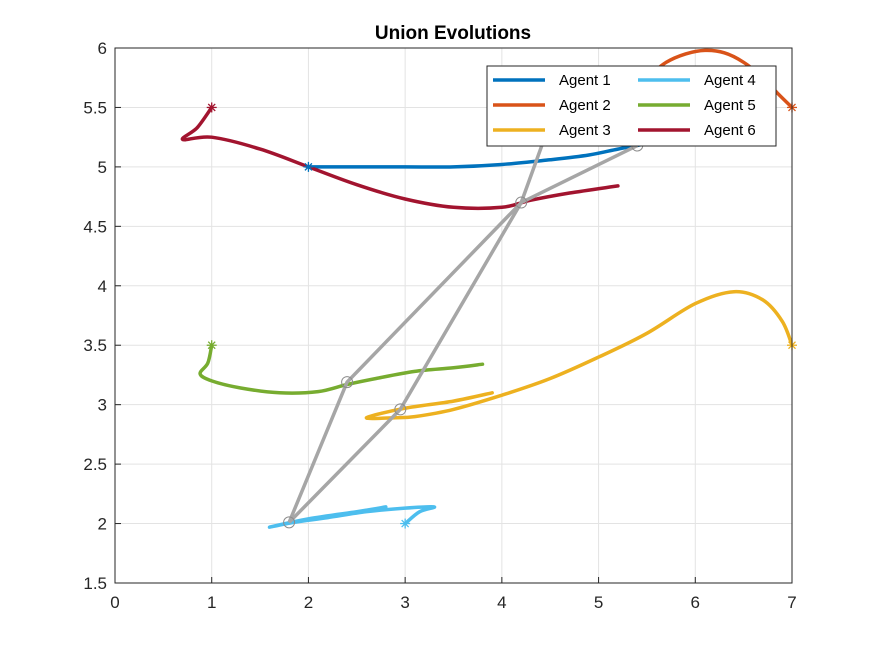 This screenshot has width=875, height=656. What do you see at coordinates (730, 80) in the screenshot?
I see `legend-label-4: Agent 4` at bounding box center [730, 80].